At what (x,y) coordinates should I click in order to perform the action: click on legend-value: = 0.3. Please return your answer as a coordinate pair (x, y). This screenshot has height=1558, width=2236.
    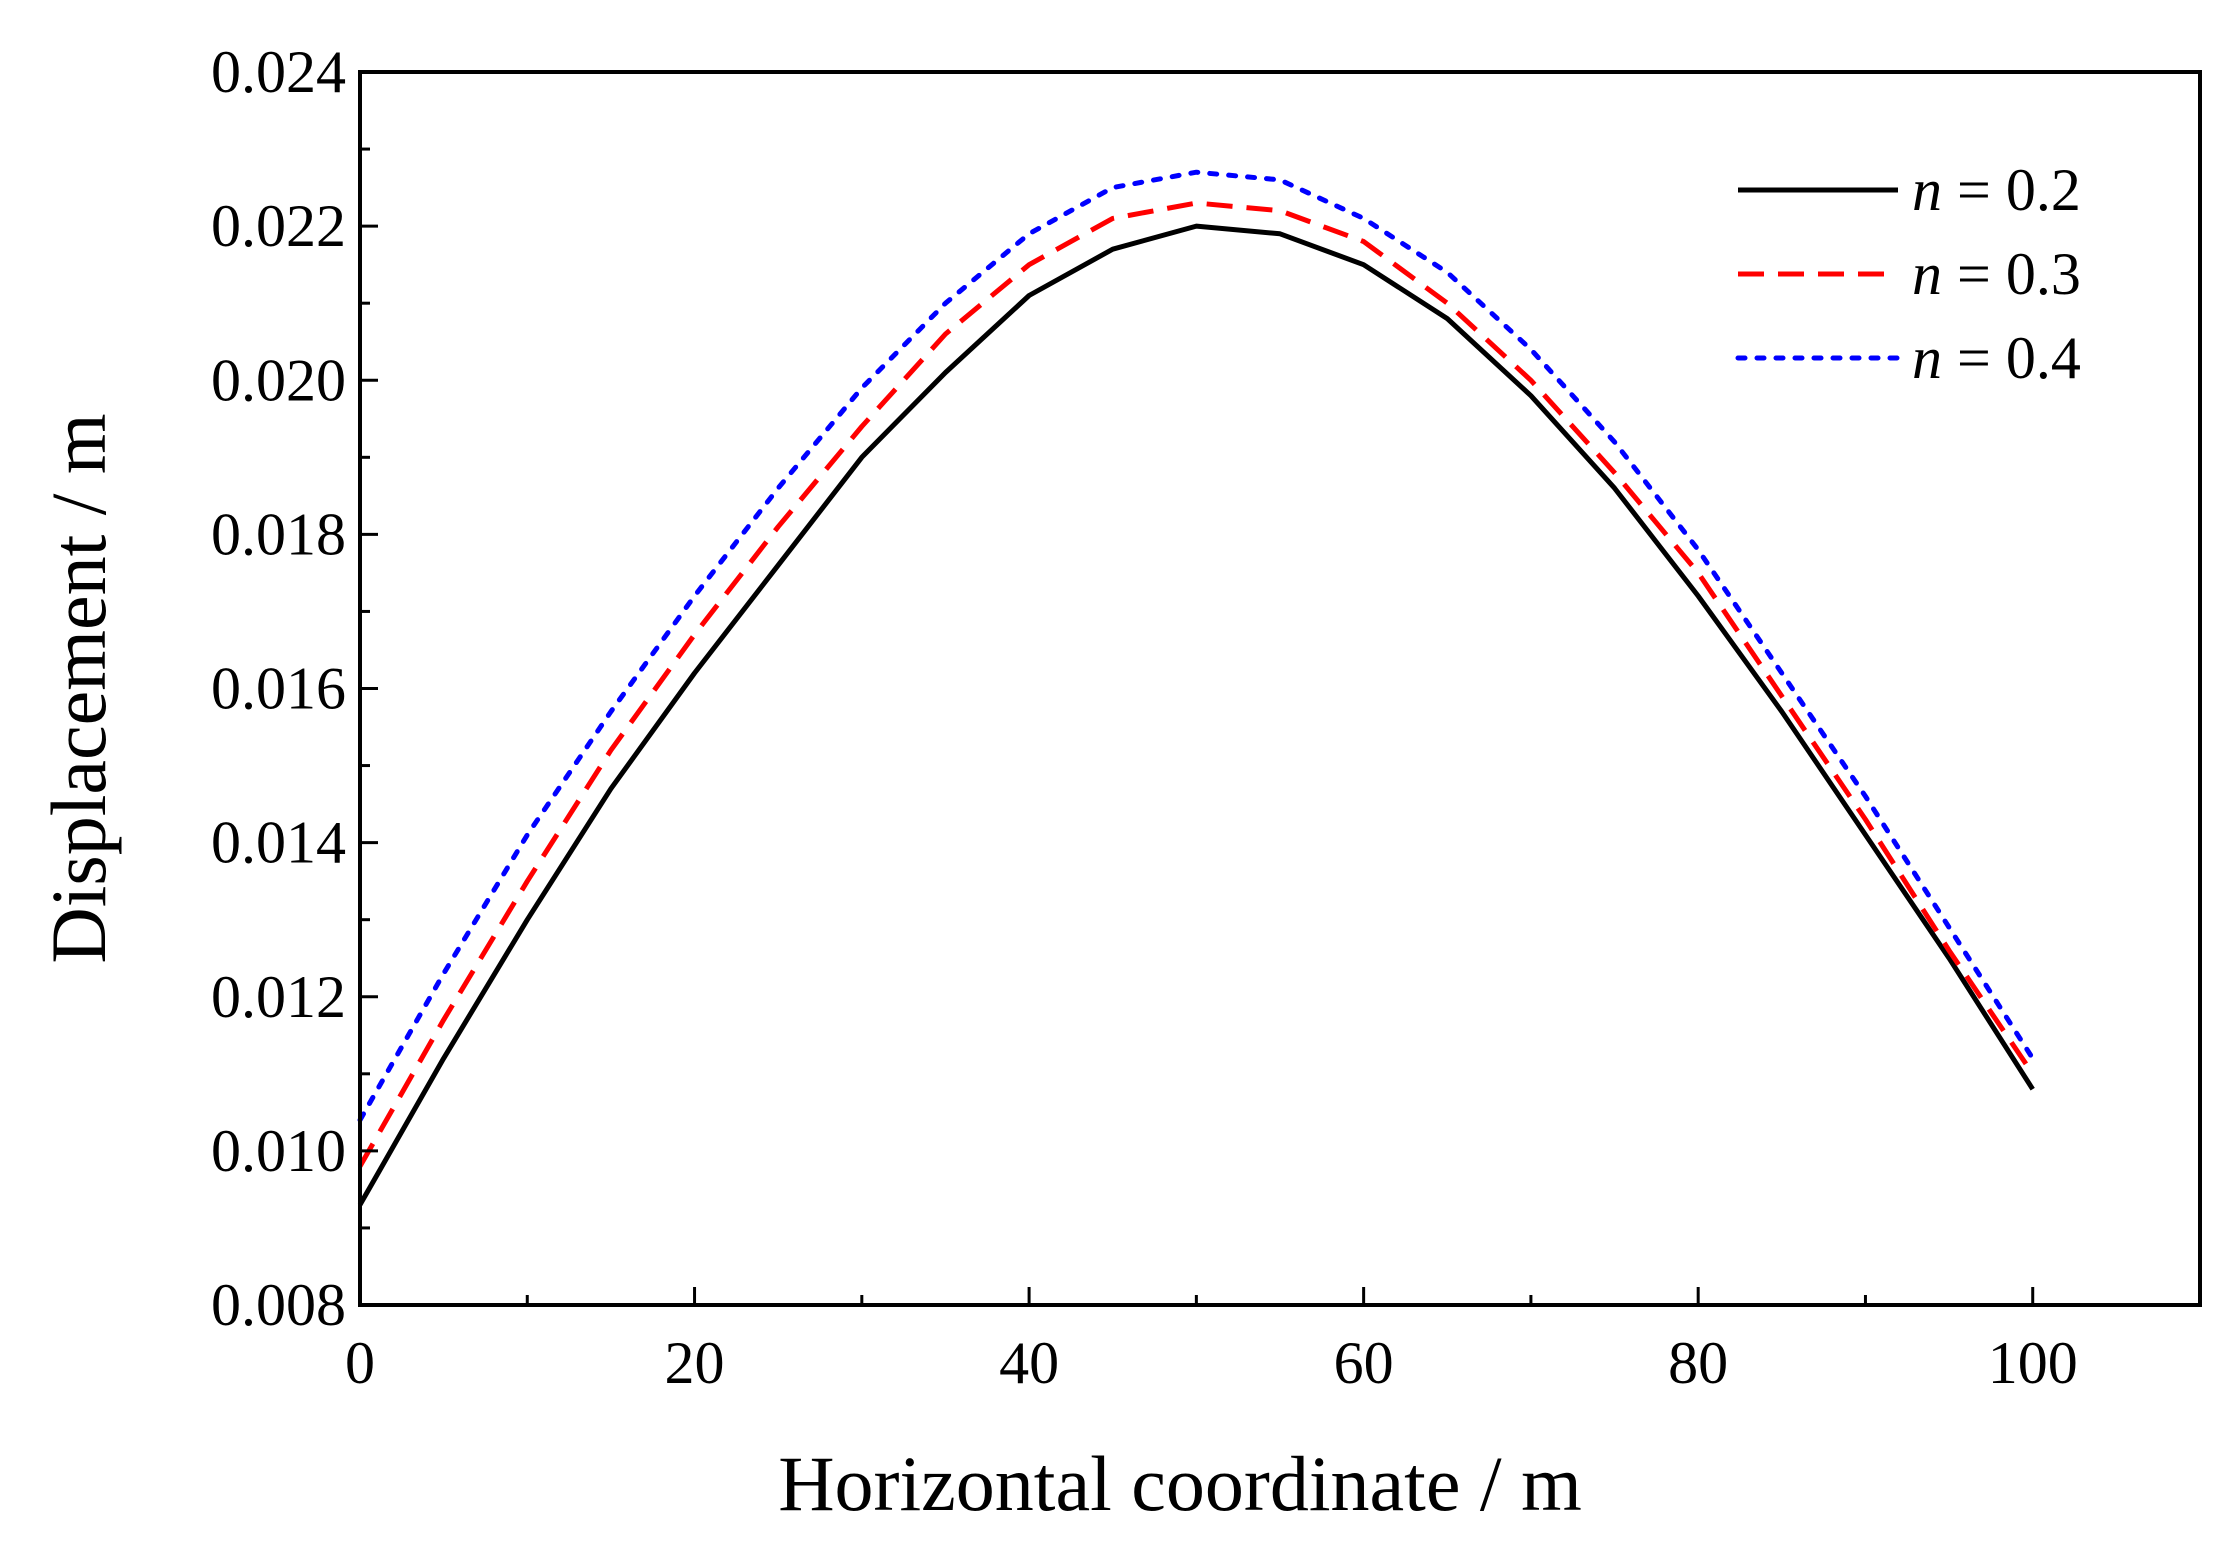
    Looking at the image, I should click on (2011, 274).